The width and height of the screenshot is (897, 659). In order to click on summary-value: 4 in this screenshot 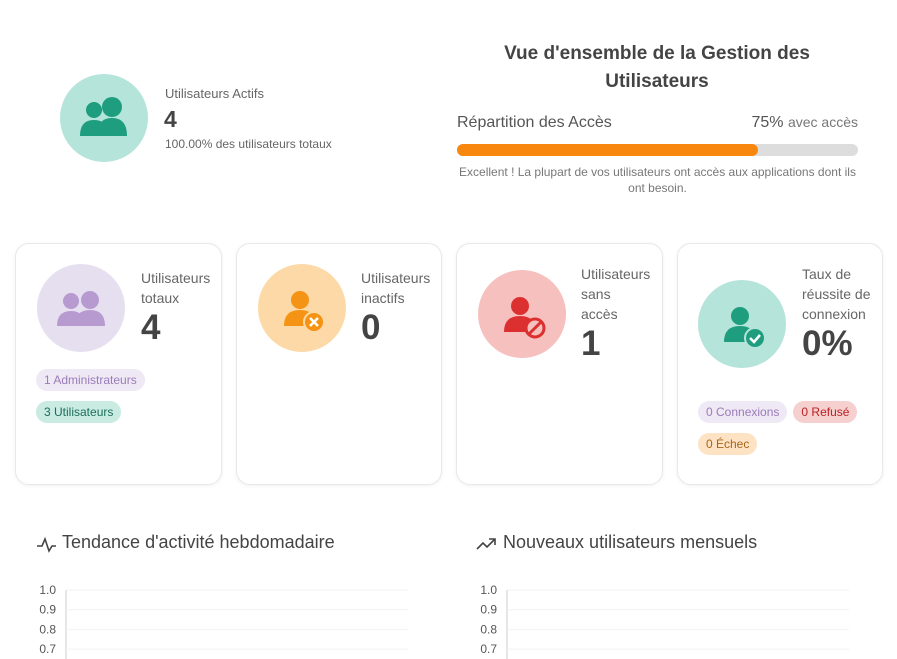, I will do `click(170, 119)`.